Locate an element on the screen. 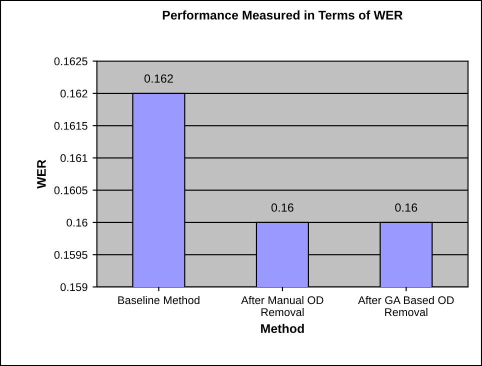 This screenshot has height=366, width=482. y-axis-title: WER is located at coordinates (41, 174).